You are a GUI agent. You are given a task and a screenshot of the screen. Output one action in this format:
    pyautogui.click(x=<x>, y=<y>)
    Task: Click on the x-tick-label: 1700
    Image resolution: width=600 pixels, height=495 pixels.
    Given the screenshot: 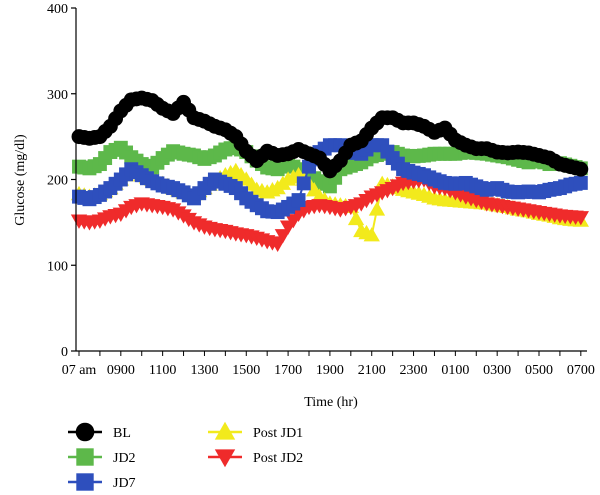 What is the action you would take?
    pyautogui.click(x=288, y=370)
    